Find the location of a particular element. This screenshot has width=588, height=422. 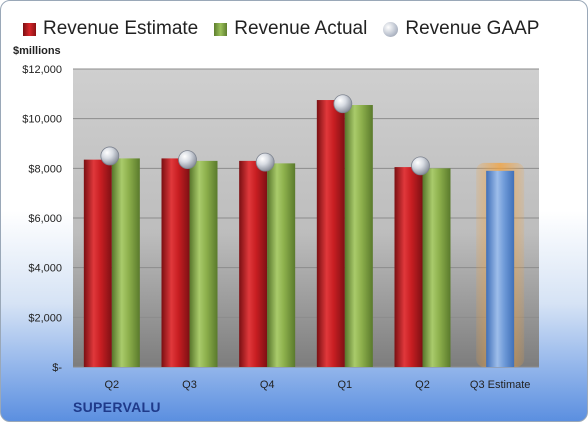

x-tick-label: Q3 is located at coordinates (189, 385).